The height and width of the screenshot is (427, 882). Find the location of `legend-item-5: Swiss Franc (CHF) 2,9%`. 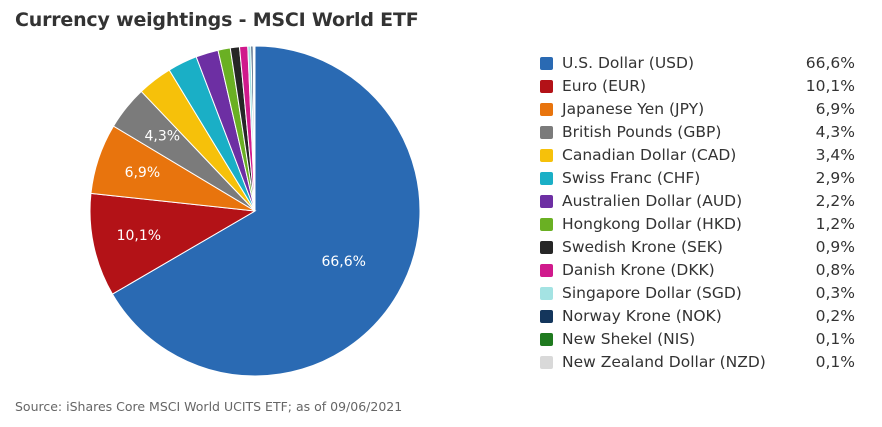

legend-item-5: Swiss Franc (CHF) 2,9% is located at coordinates (700, 178).